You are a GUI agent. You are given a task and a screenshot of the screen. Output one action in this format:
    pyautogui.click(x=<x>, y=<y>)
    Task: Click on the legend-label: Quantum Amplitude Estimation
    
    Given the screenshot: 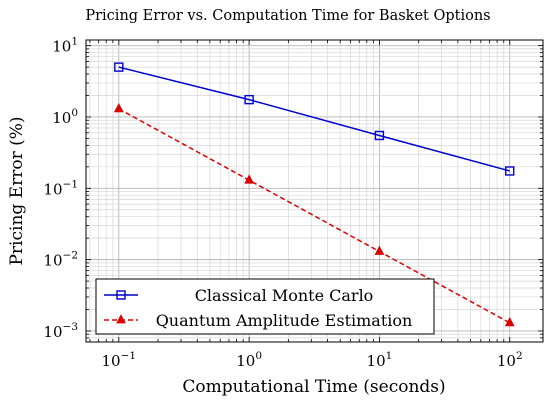 What is the action you would take?
    pyautogui.click(x=284, y=320)
    